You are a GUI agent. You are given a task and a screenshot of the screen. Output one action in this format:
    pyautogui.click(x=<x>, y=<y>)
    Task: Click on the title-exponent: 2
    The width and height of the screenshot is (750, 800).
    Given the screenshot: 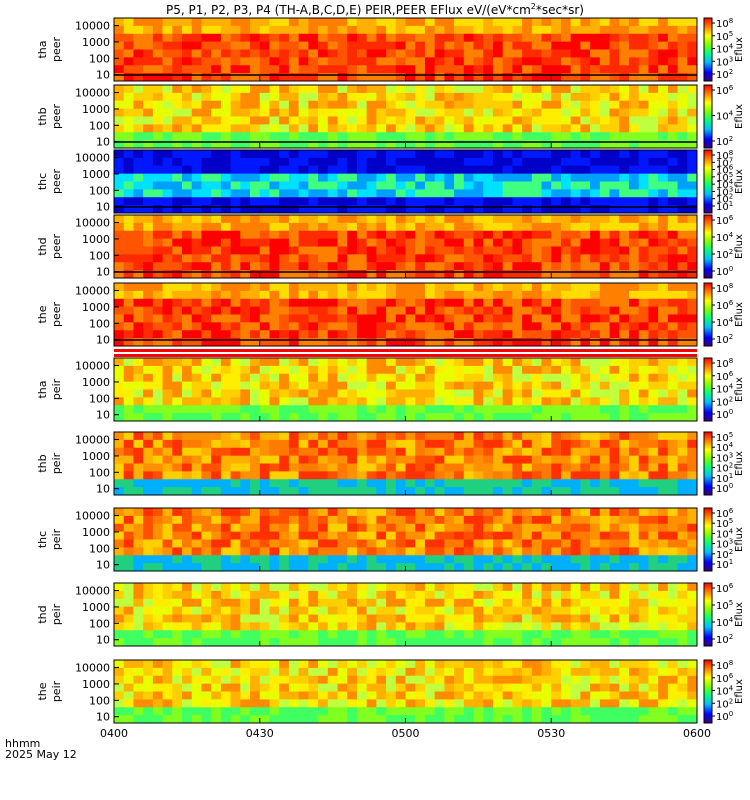 What is the action you would take?
    pyautogui.click(x=533, y=6)
    